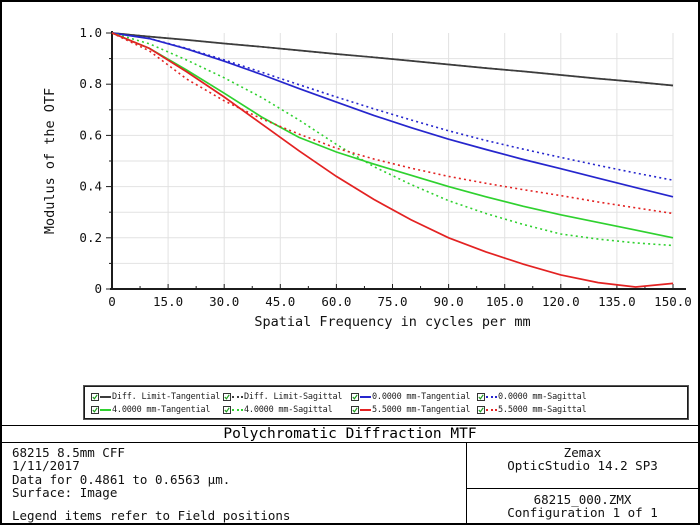 Image resolution: width=700 pixels, height=525 pixels. What do you see at coordinates (50, 161) in the screenshot?
I see `y-axis-title: Modulus of the OTF` at bounding box center [50, 161].